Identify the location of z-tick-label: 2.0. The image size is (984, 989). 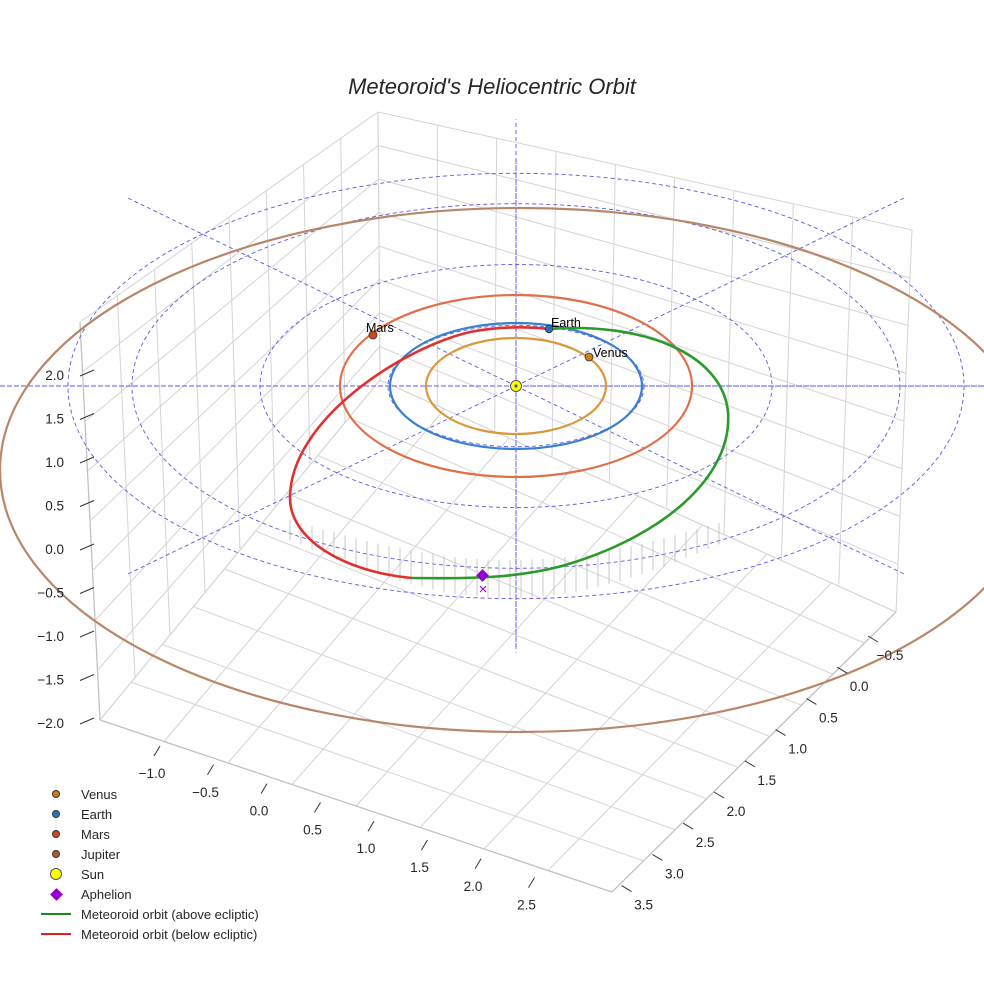
(54, 375).